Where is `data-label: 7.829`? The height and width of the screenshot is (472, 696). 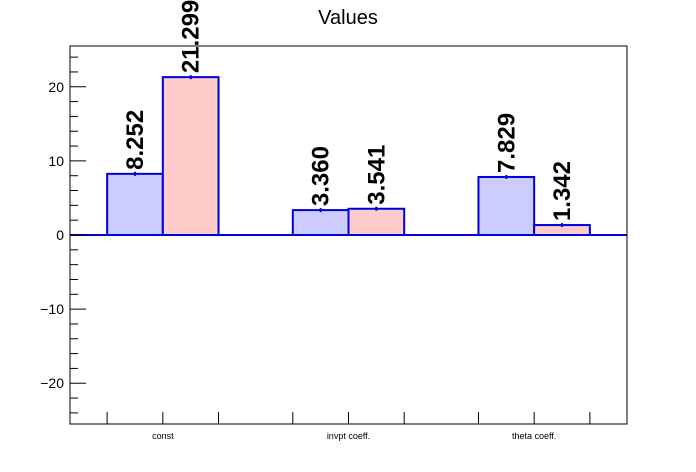
data-label: 7.829 is located at coordinates (506, 143).